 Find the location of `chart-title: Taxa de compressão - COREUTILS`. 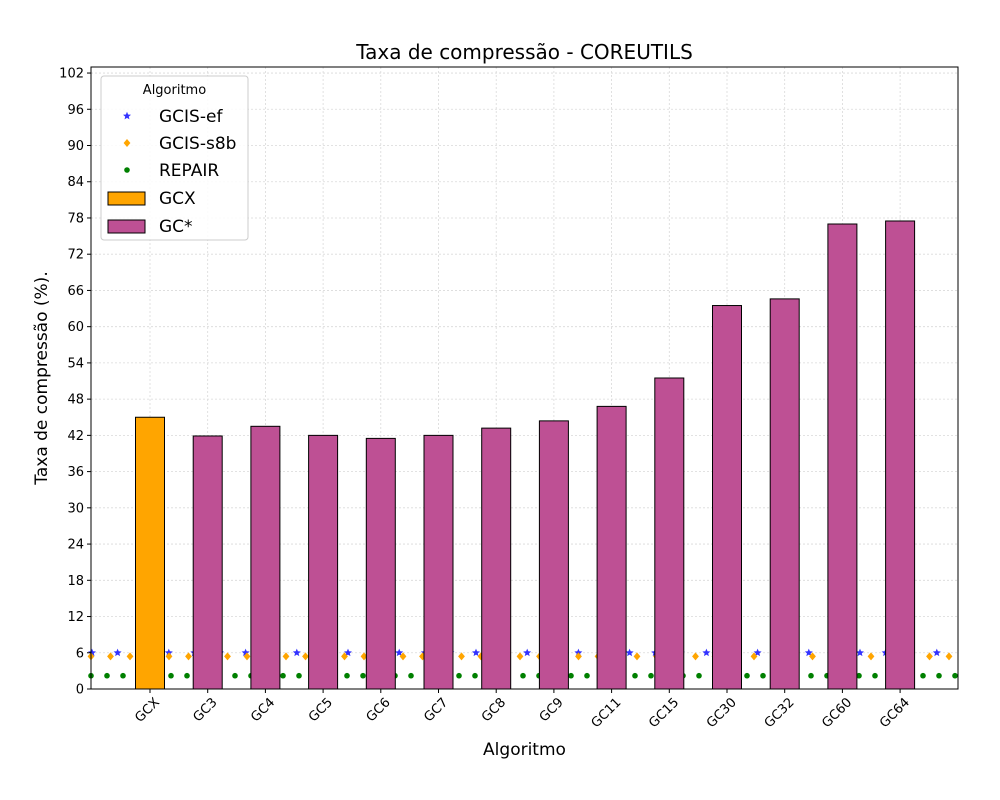

chart-title: Taxa de compressão - COREUTILS is located at coordinates (524, 52).